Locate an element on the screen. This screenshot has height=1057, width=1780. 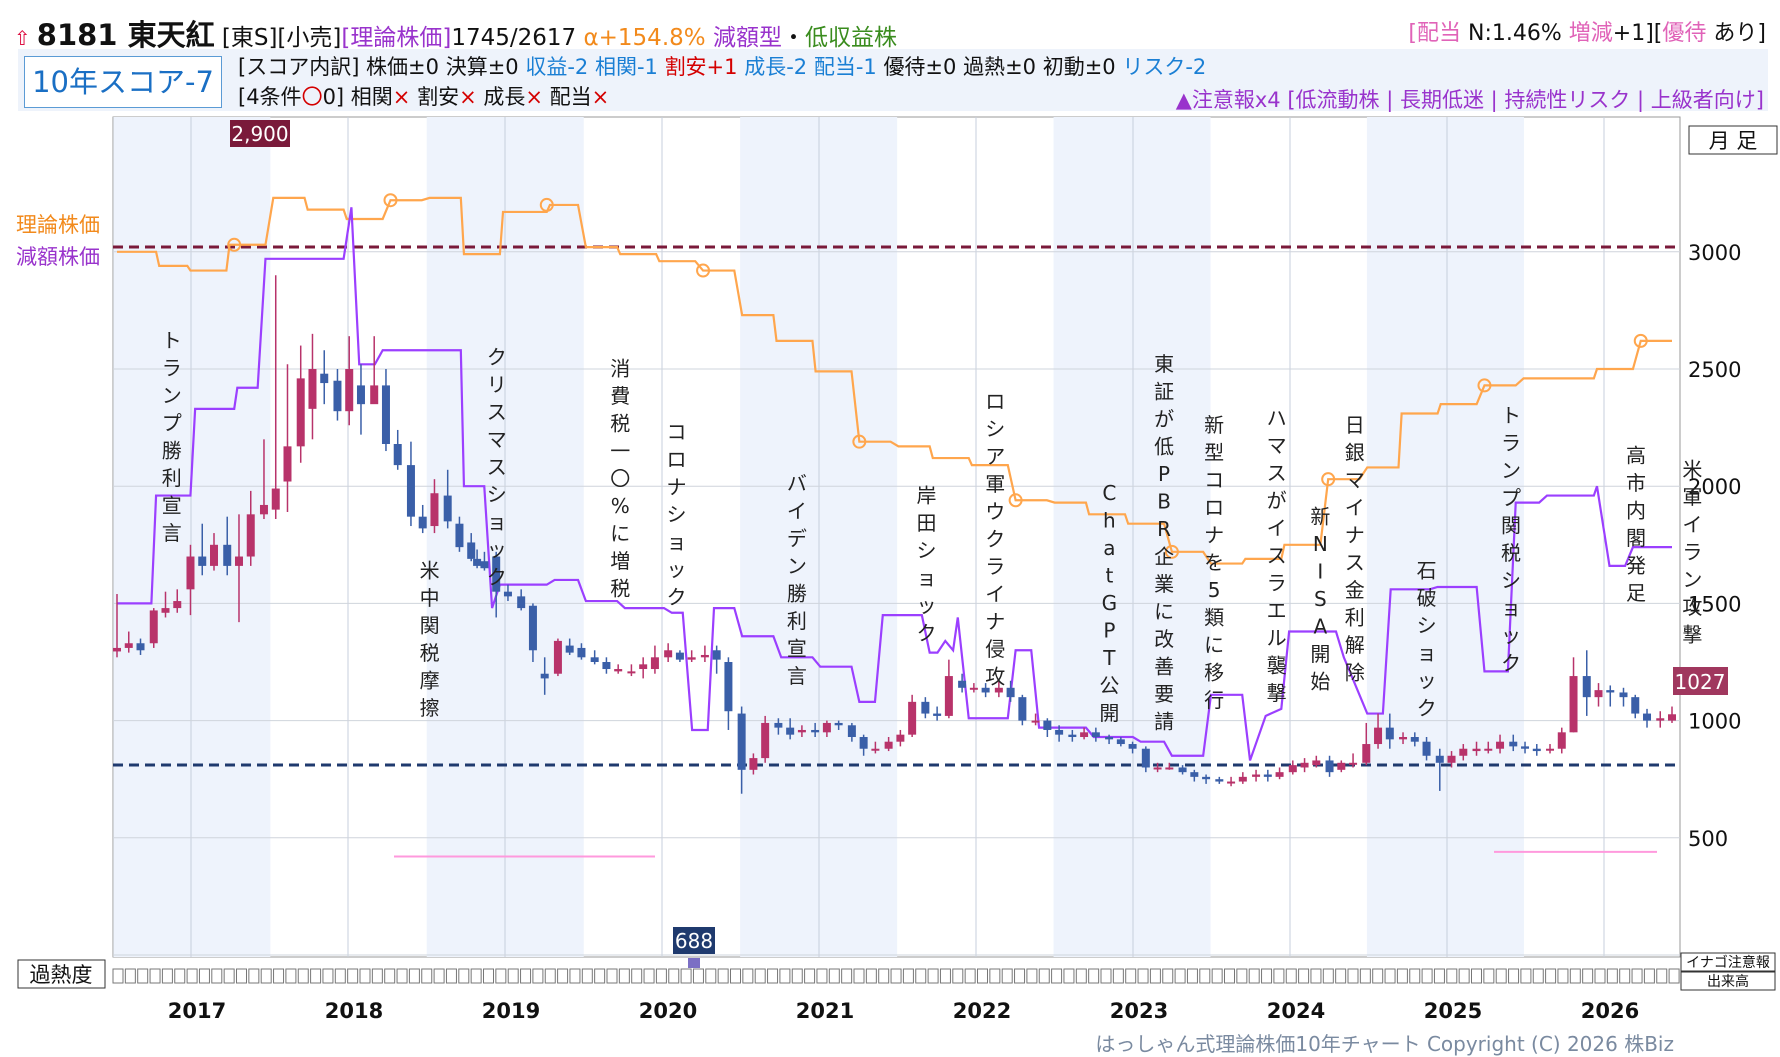
high-label: 2,900 is located at coordinates (259, 134).